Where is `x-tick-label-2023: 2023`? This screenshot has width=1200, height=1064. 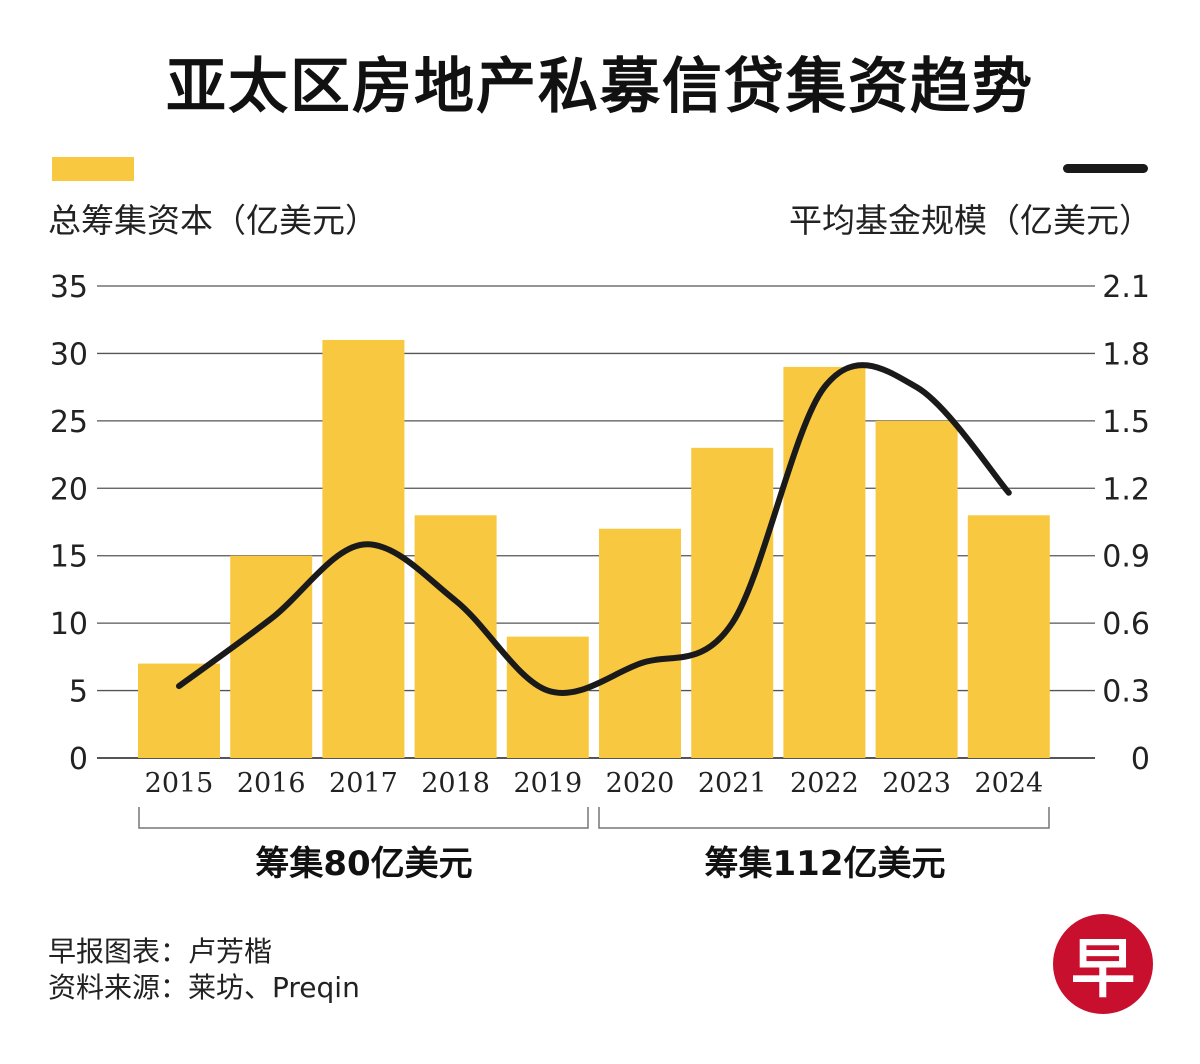 x-tick-label-2023: 2023 is located at coordinates (916, 783).